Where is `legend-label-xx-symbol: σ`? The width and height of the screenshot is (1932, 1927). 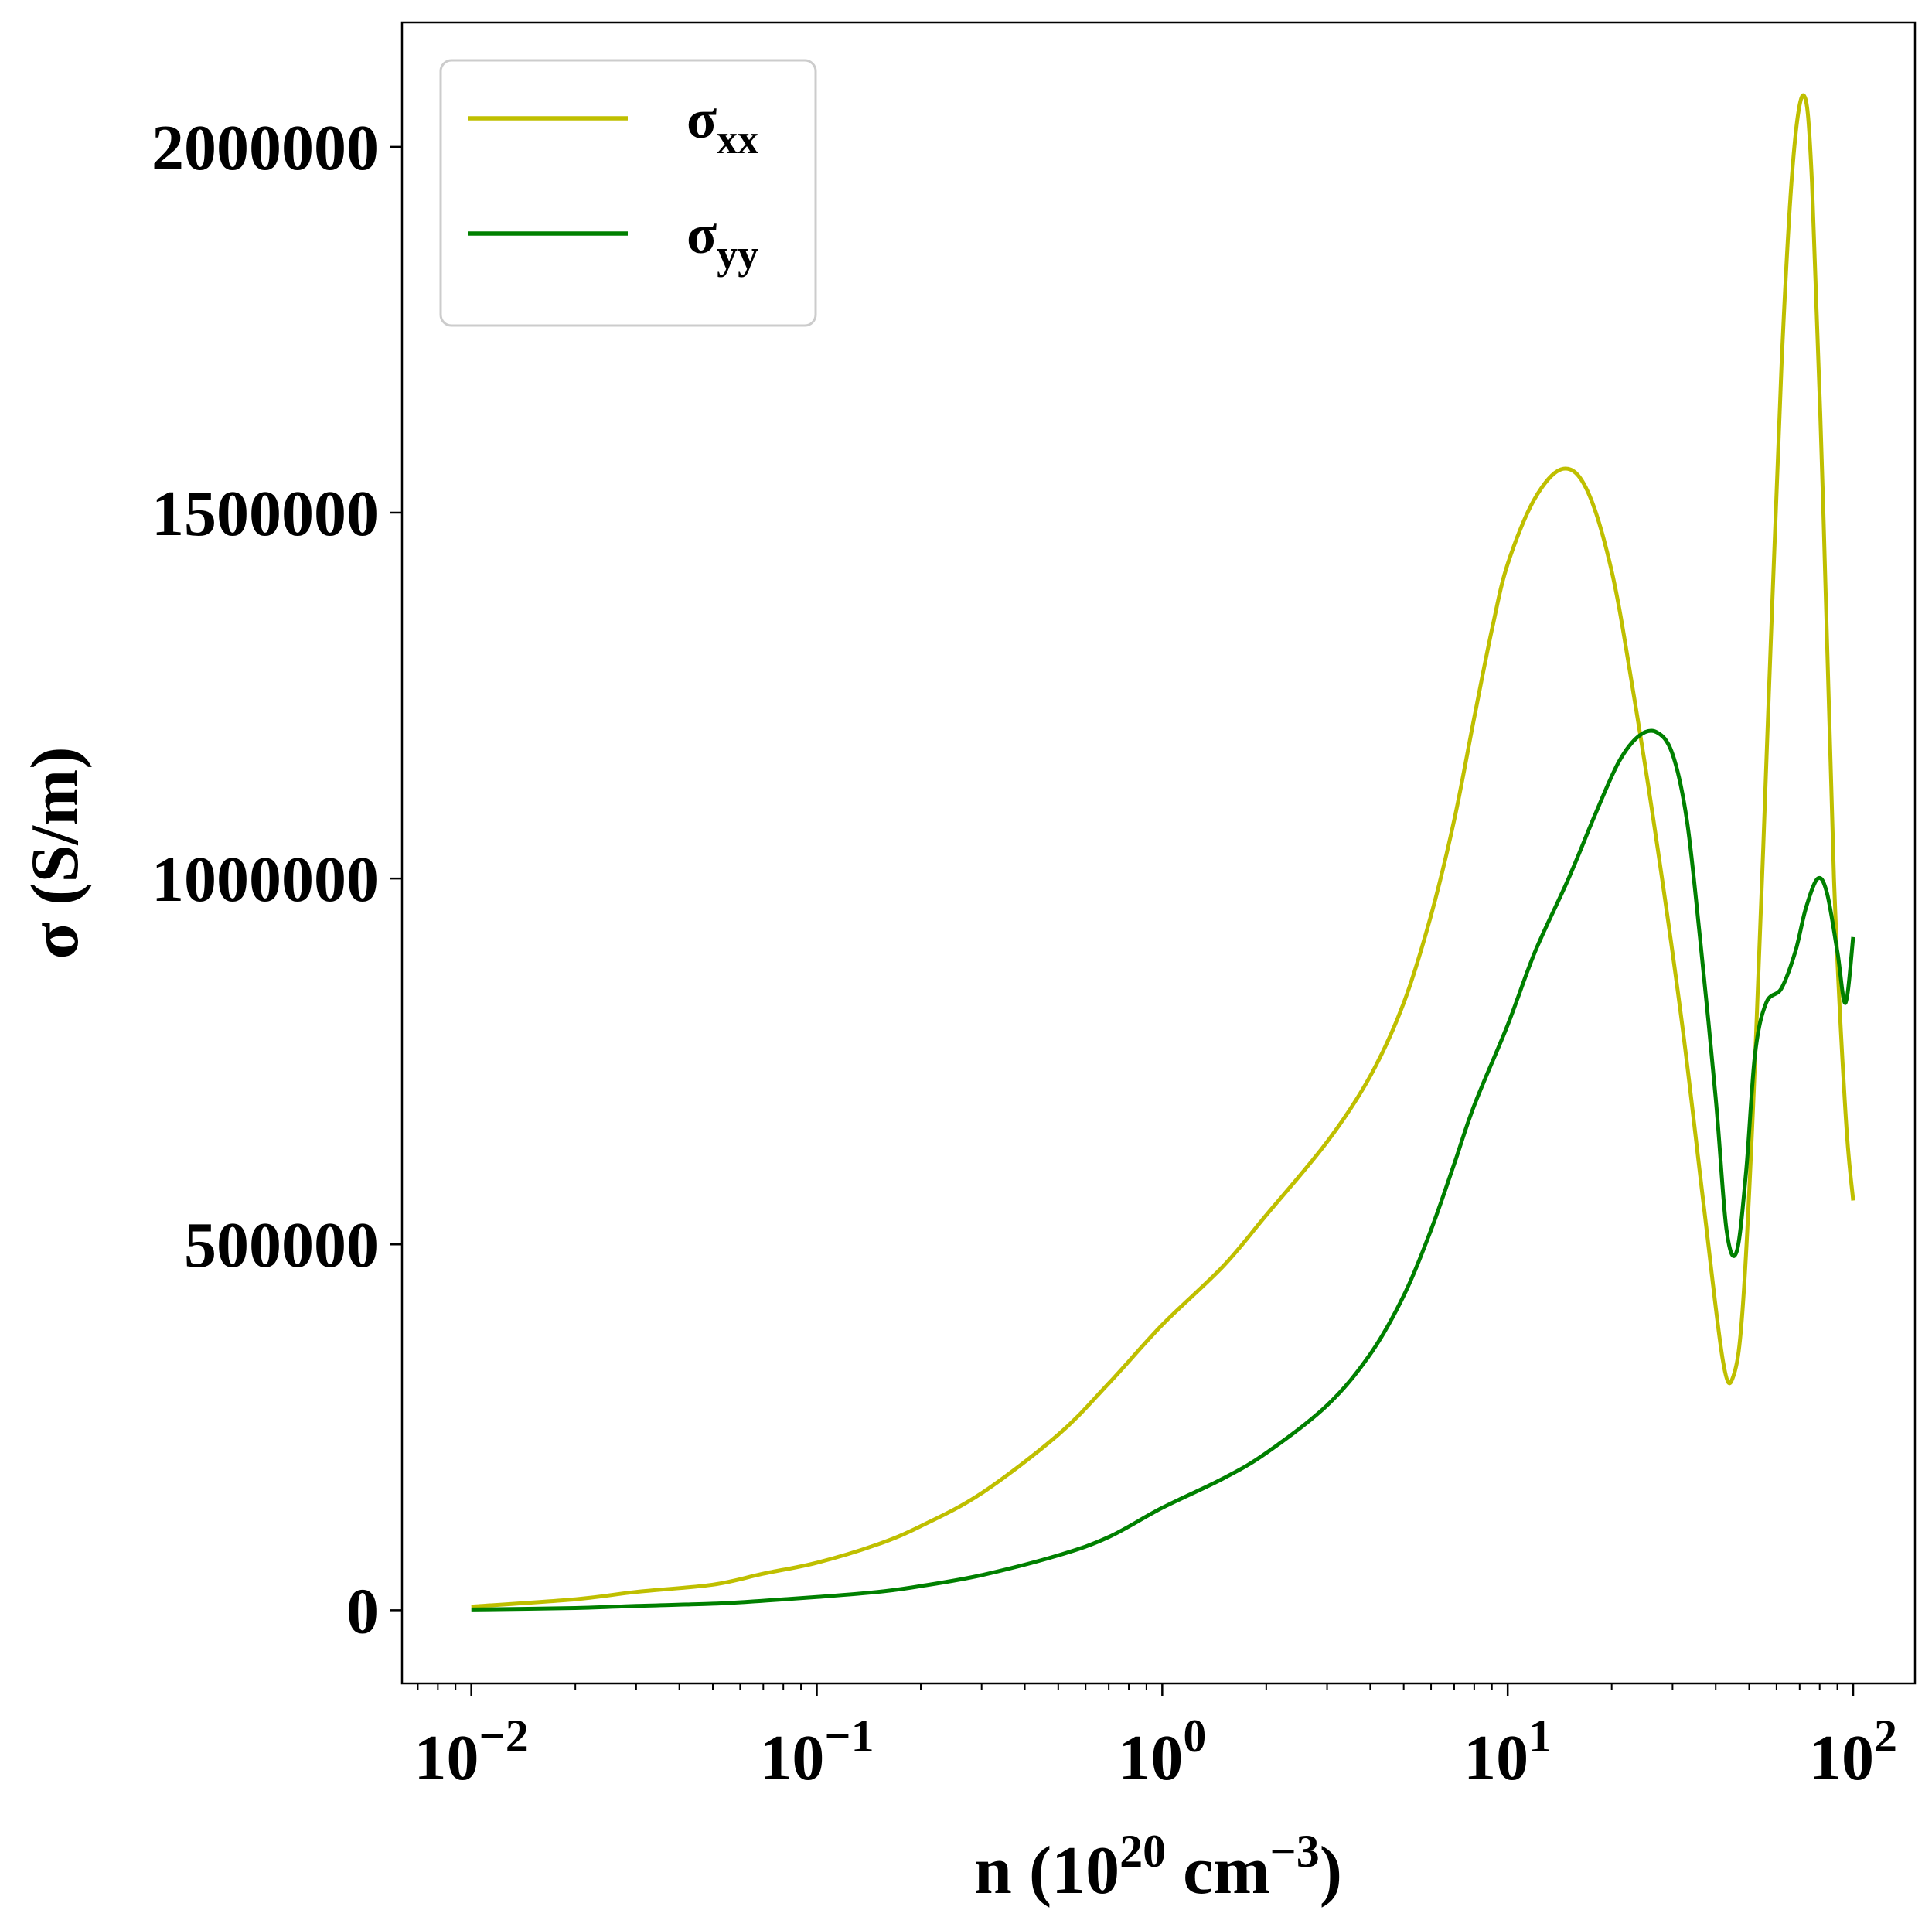 legend-label-xx-symbol: σ is located at coordinates (702, 119).